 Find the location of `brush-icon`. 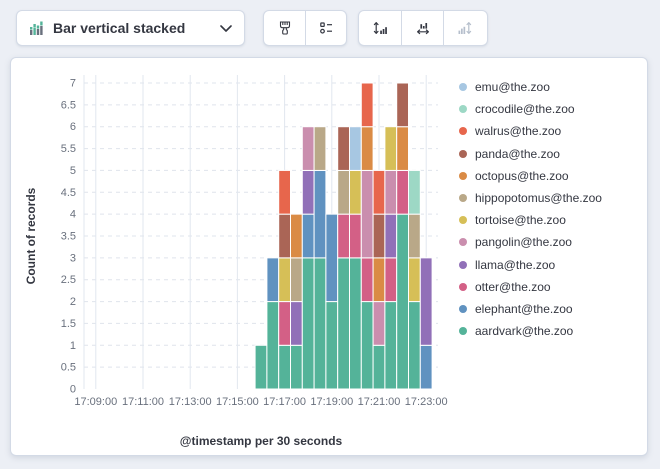

brush-icon is located at coordinates (285, 28).